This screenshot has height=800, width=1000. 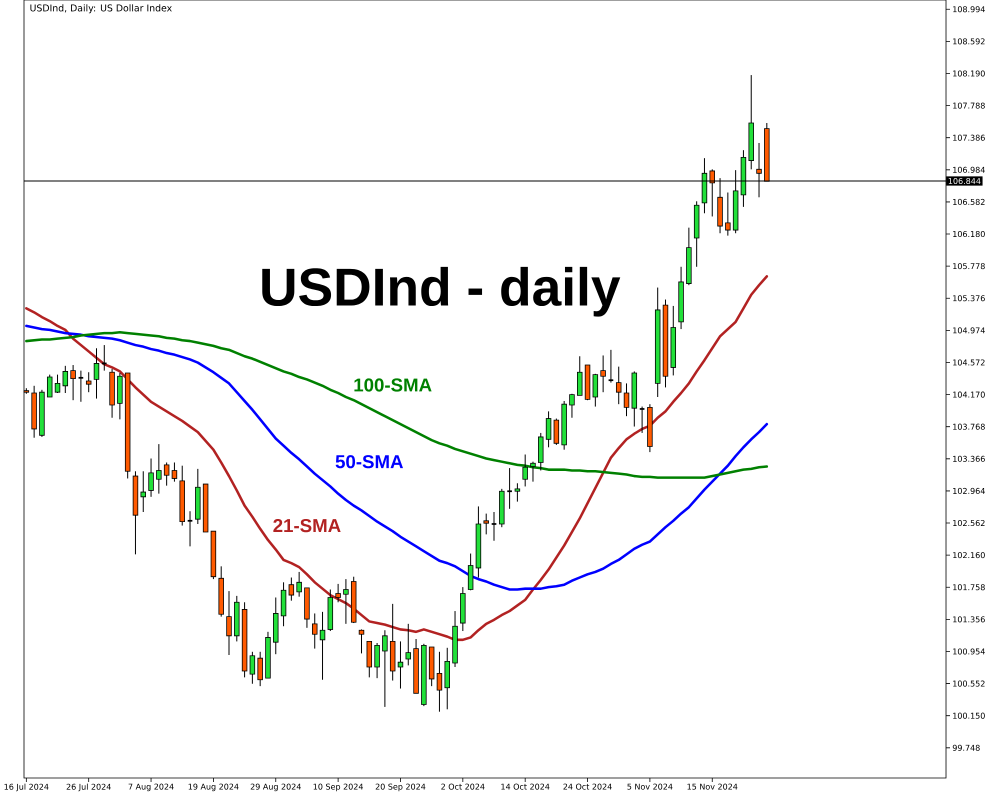 I want to click on y-tick-label: 104.572, so click(x=969, y=362).